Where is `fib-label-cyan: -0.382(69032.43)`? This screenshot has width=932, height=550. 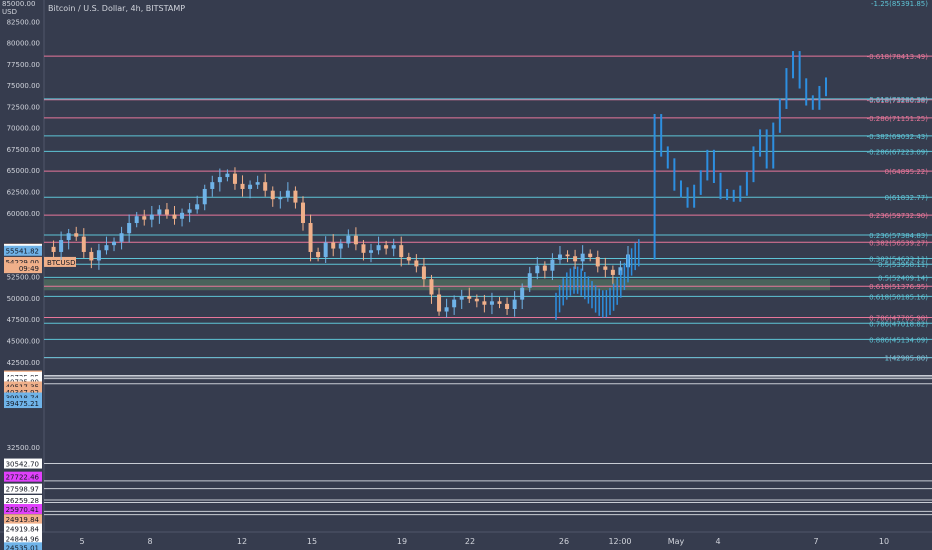
fib-label-cyan: -0.382(69032.43) is located at coordinates (898, 137).